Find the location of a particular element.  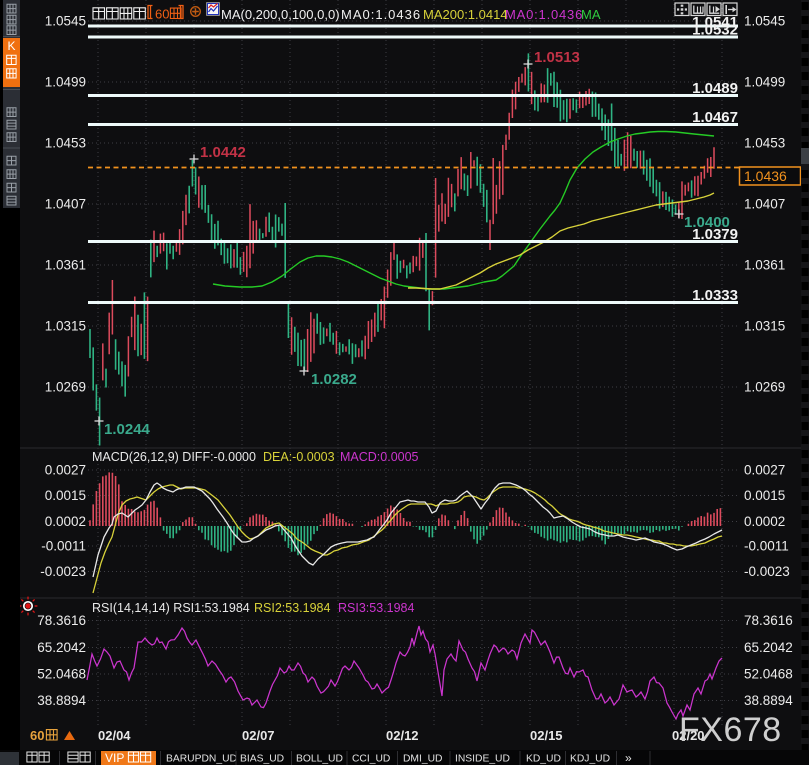

svg-text: 1.0442 is located at coordinates (223, 152).